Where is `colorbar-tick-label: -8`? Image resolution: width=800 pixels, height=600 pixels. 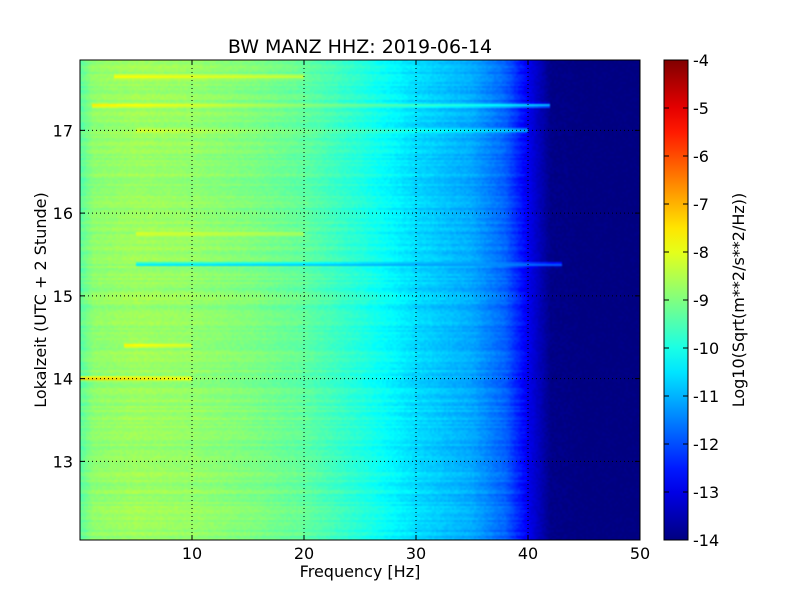
colorbar-tick-label: -8 is located at coordinates (701, 252).